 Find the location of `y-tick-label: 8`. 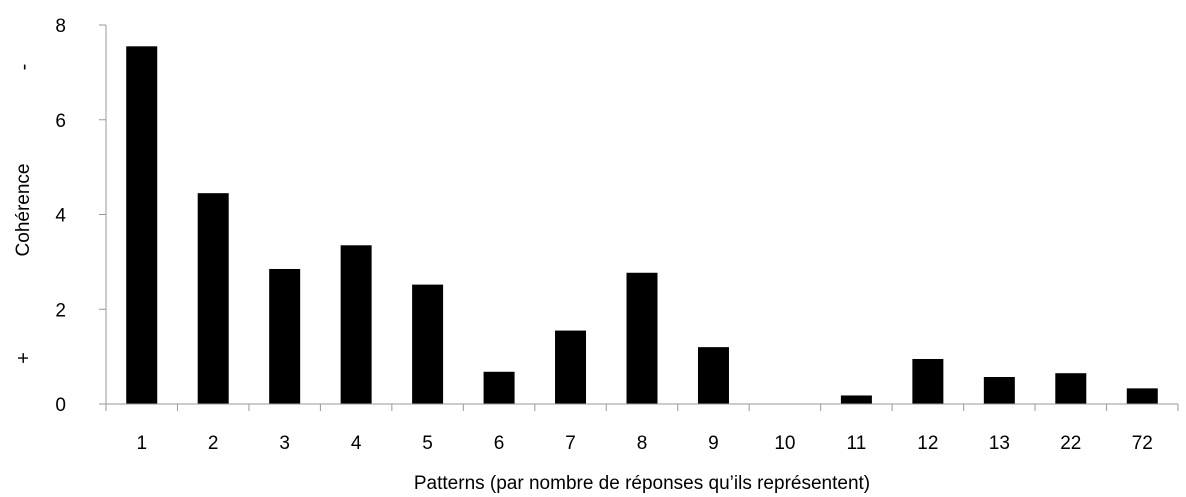

y-tick-label: 8 is located at coordinates (60, 26).